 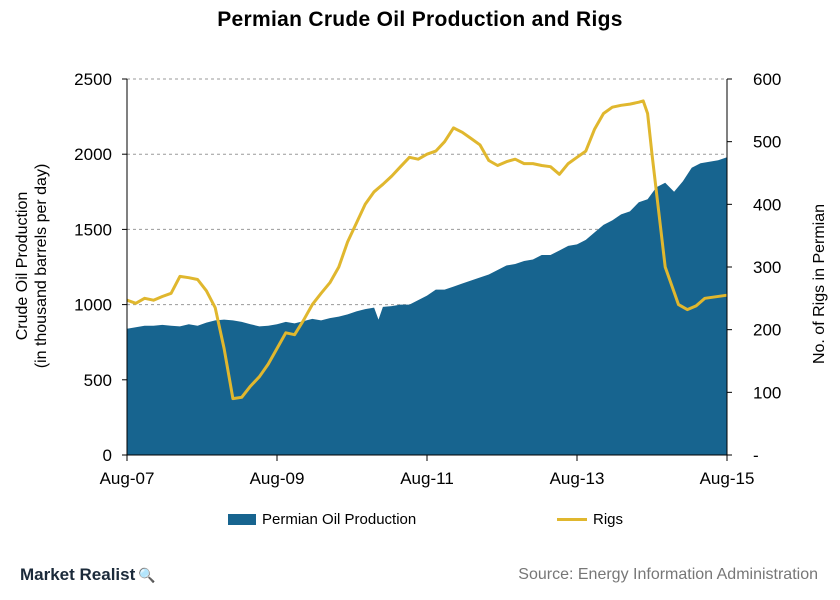 I want to click on legend-rigs-swatch, so click(x=572, y=519).